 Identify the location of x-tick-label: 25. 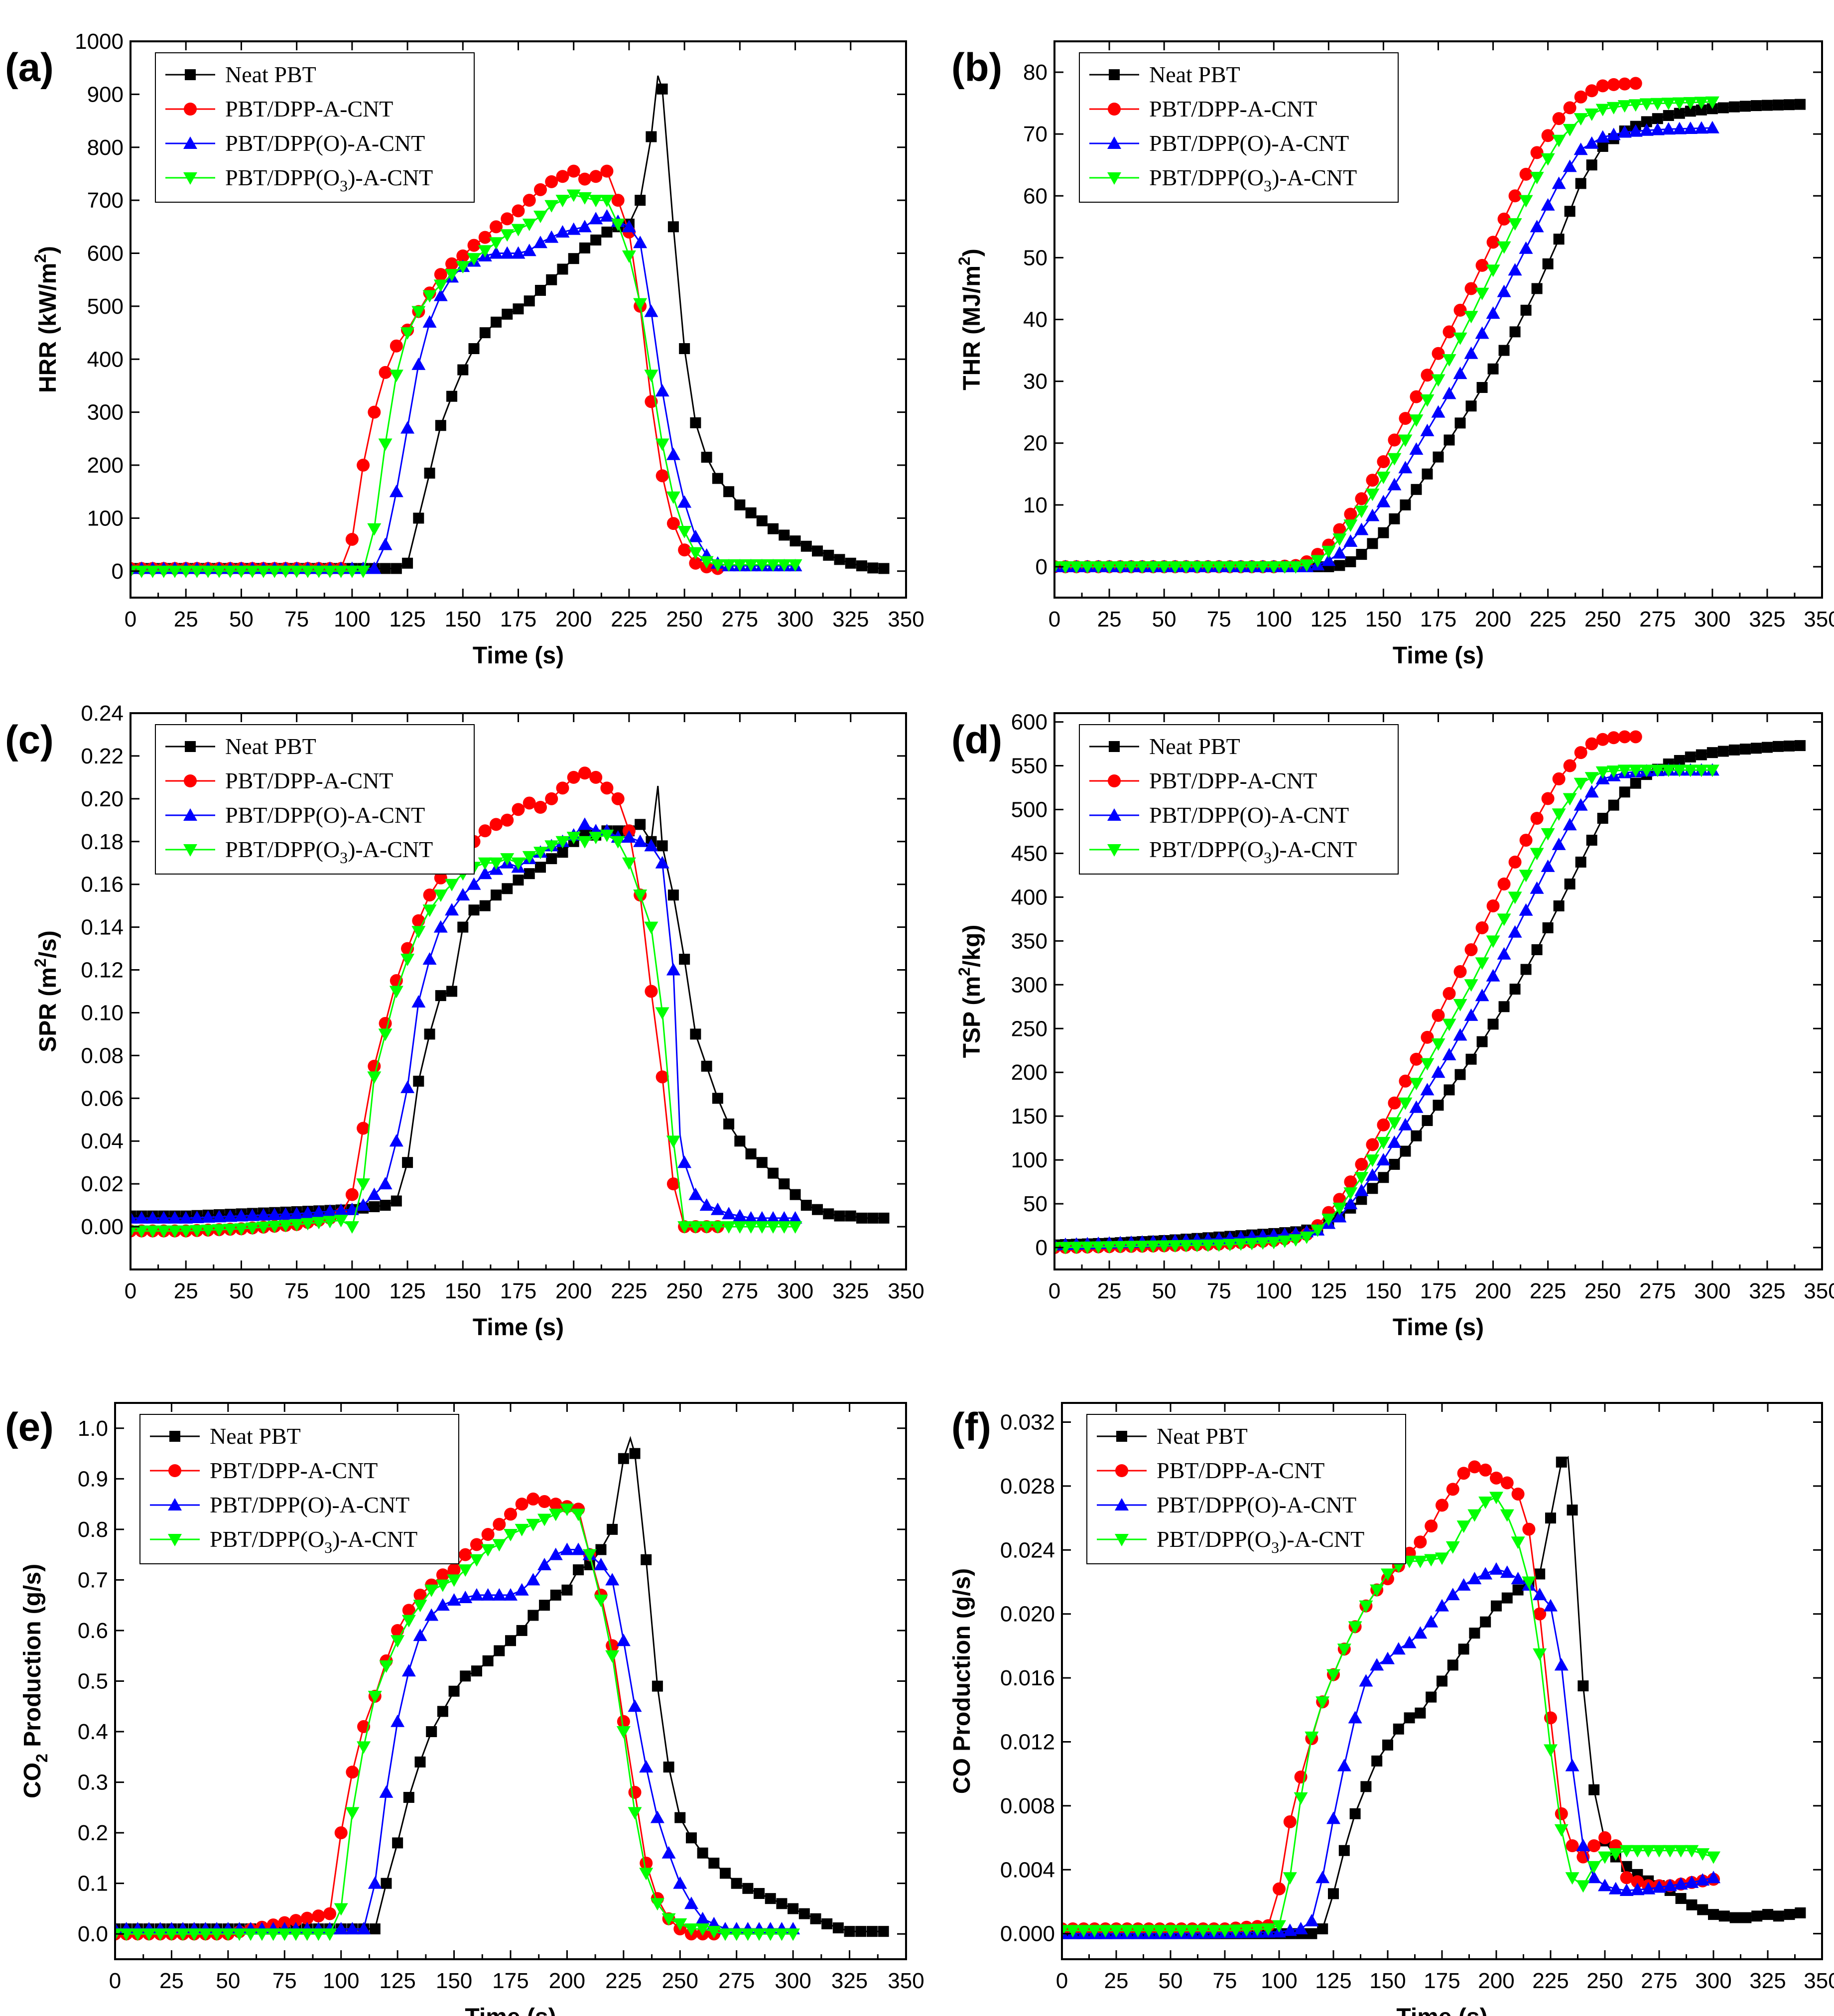
(186, 619).